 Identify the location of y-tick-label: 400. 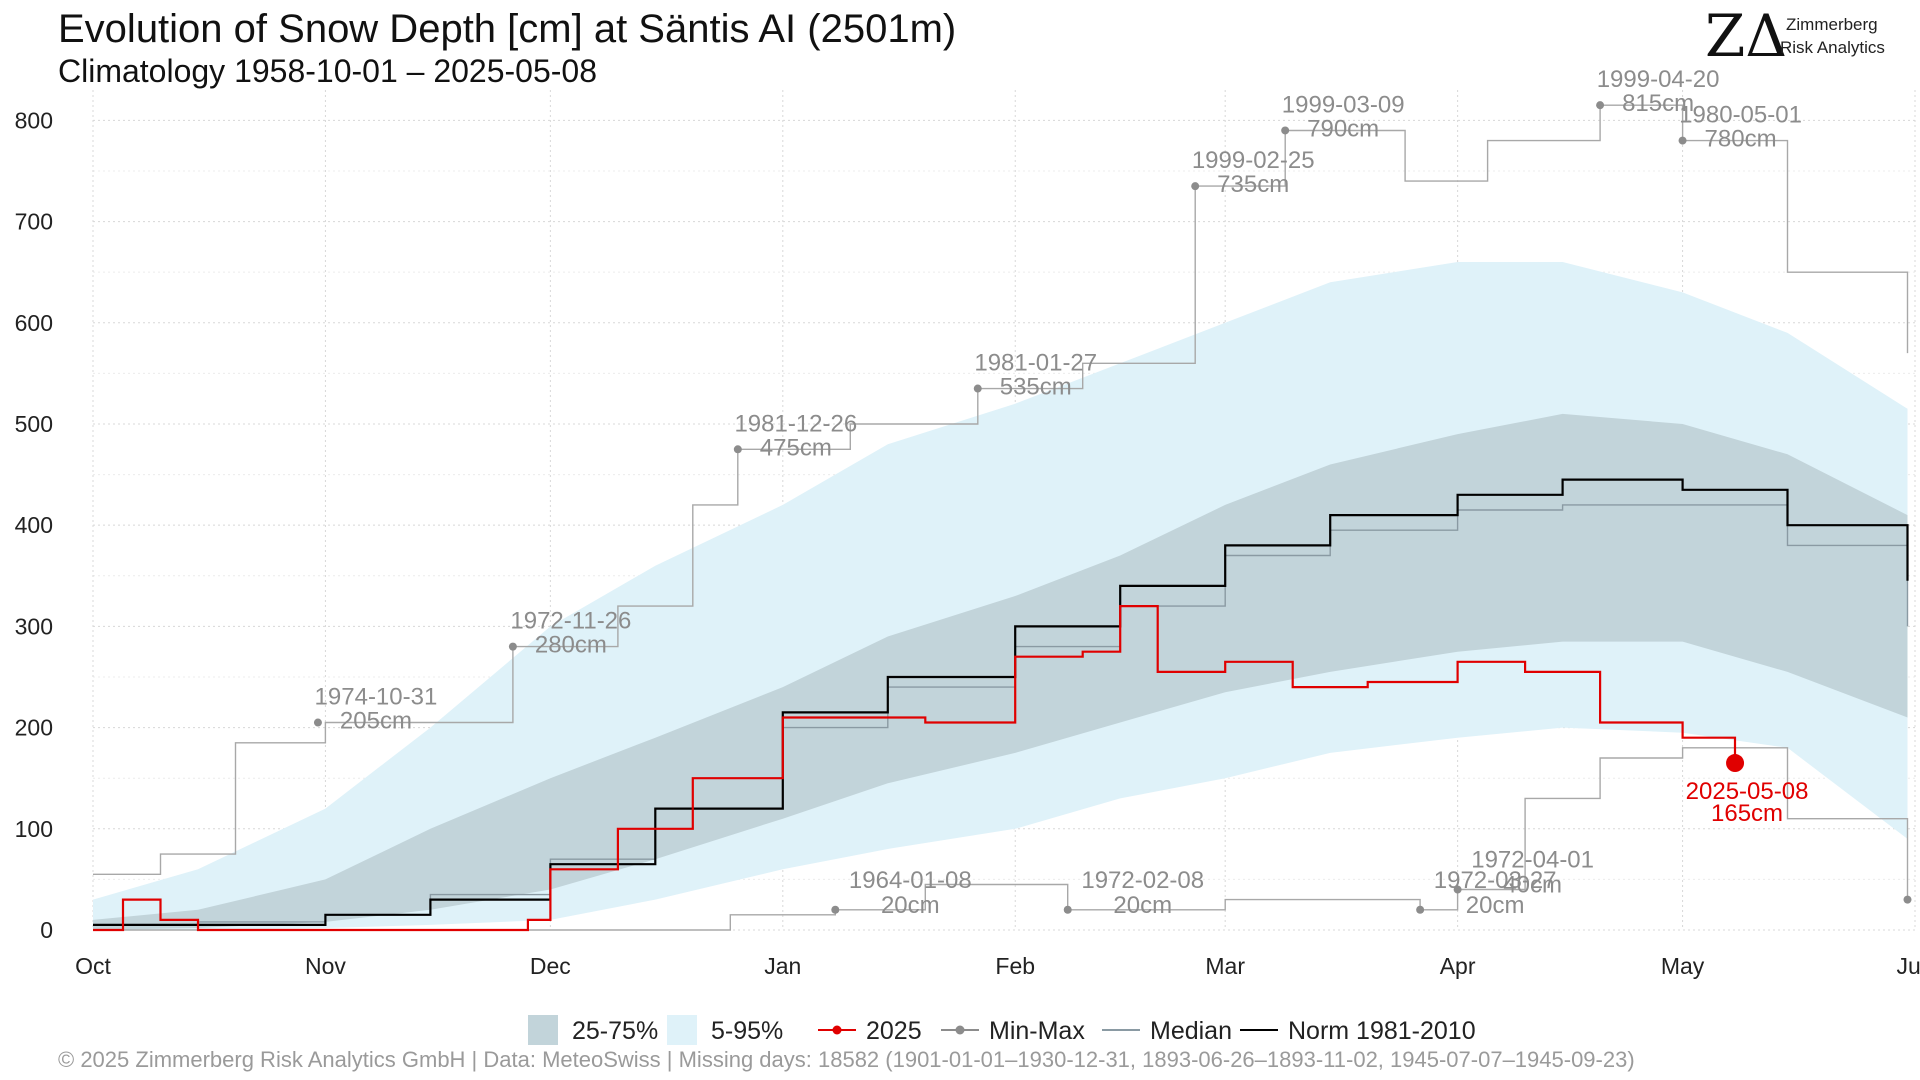
(34, 525).